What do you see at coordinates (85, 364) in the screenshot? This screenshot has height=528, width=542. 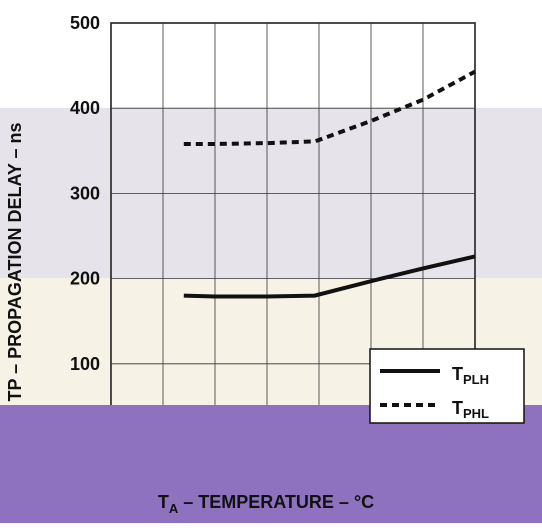 I see `y-tick-label: 100` at bounding box center [85, 364].